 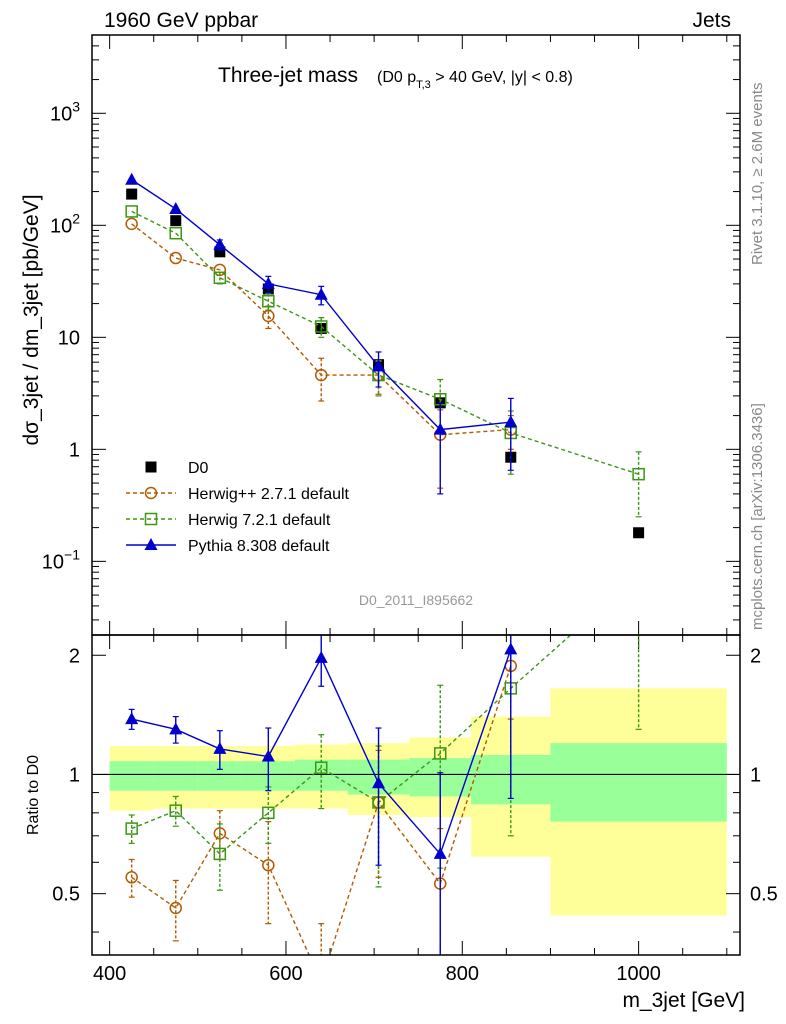 I want to click on ratio-y-tick-label: 0.5, so click(x=66, y=895).